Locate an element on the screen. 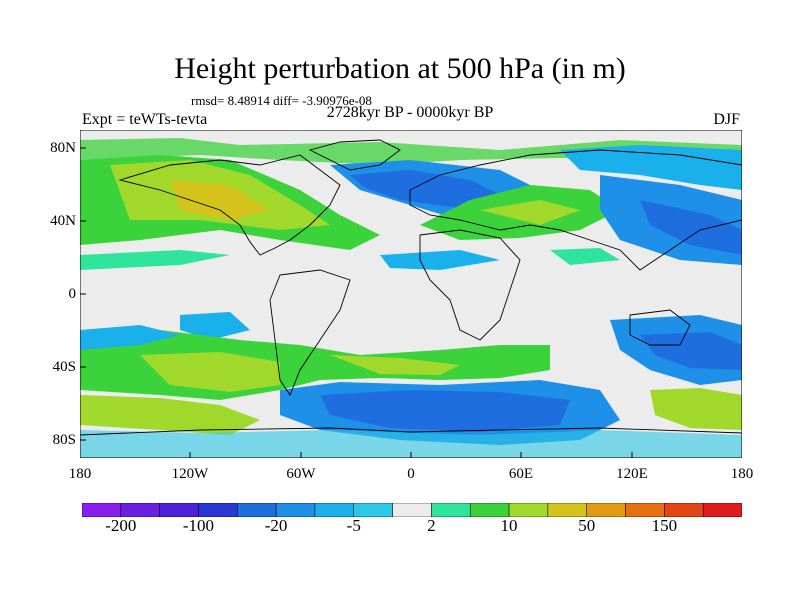 The height and width of the screenshot is (600, 800). eurasia-coast is located at coordinates (575, 210).